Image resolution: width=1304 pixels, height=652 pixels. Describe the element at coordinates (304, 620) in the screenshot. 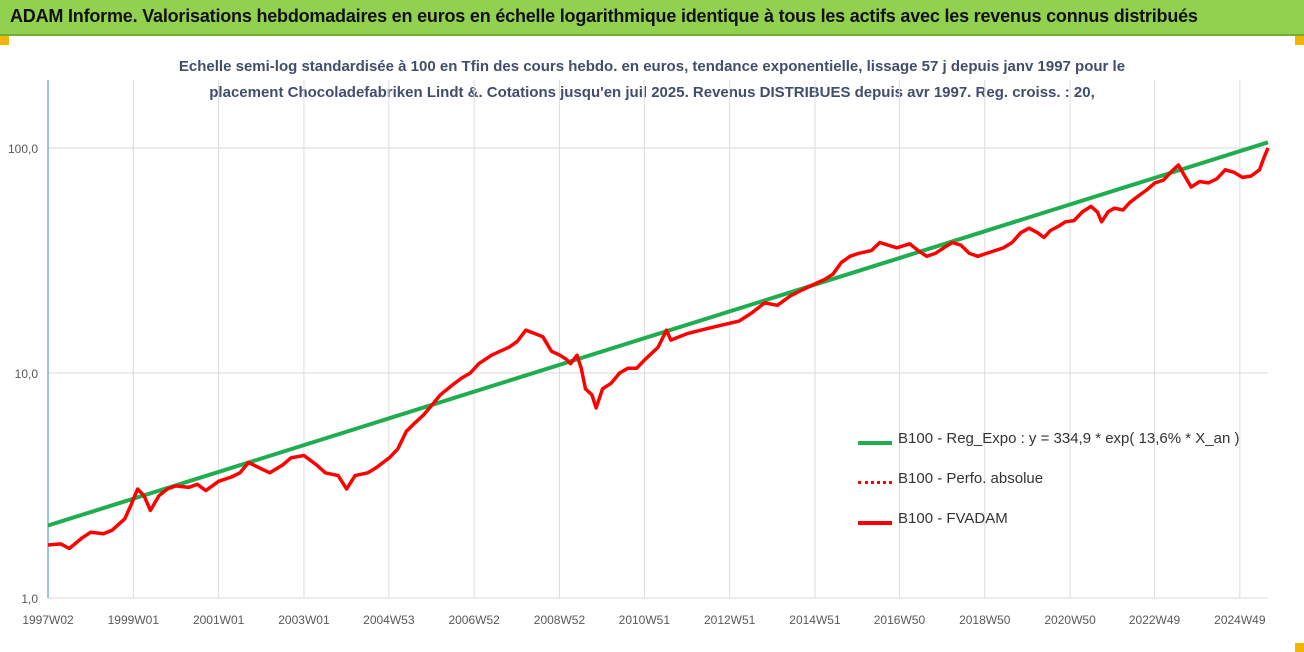

I see `x-tick-label: 2003W01` at that location.